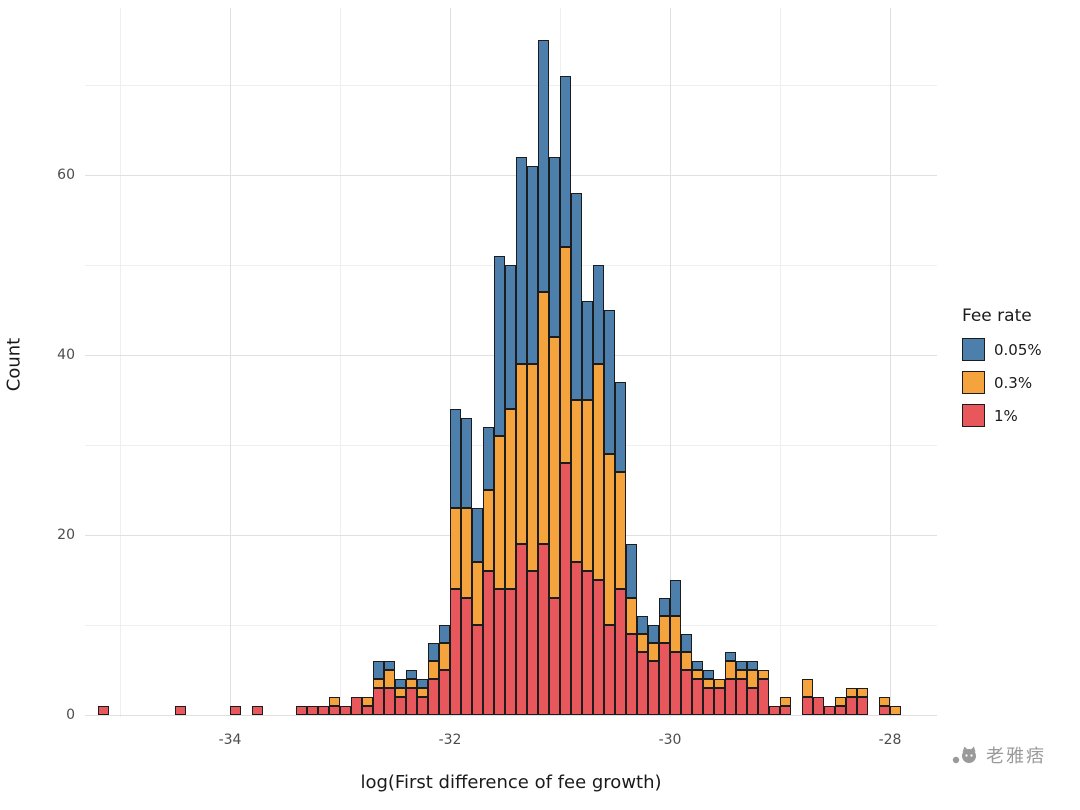 This screenshot has height=810, width=1080. Describe the element at coordinates (511, 85) in the screenshot. I see `gridline-horizontal-minor` at that location.